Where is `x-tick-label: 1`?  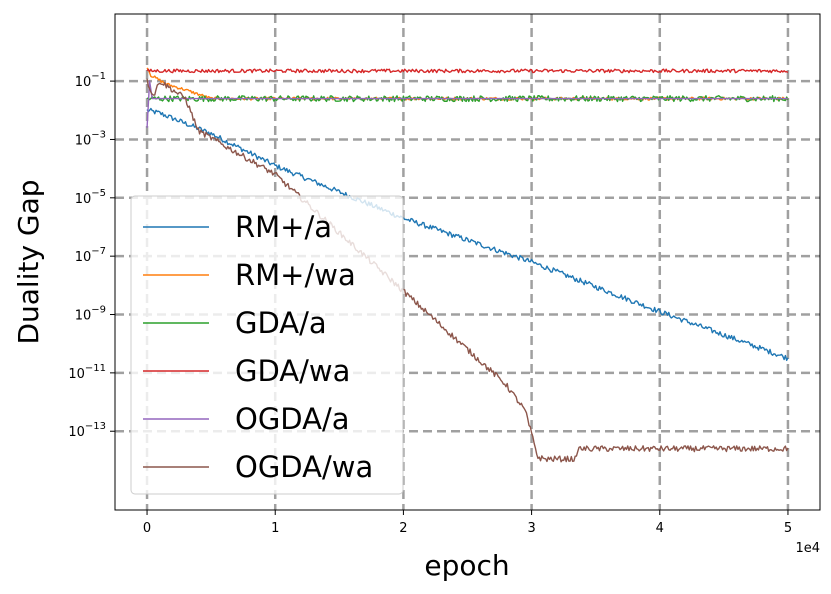 x-tick-label: 1 is located at coordinates (275, 528).